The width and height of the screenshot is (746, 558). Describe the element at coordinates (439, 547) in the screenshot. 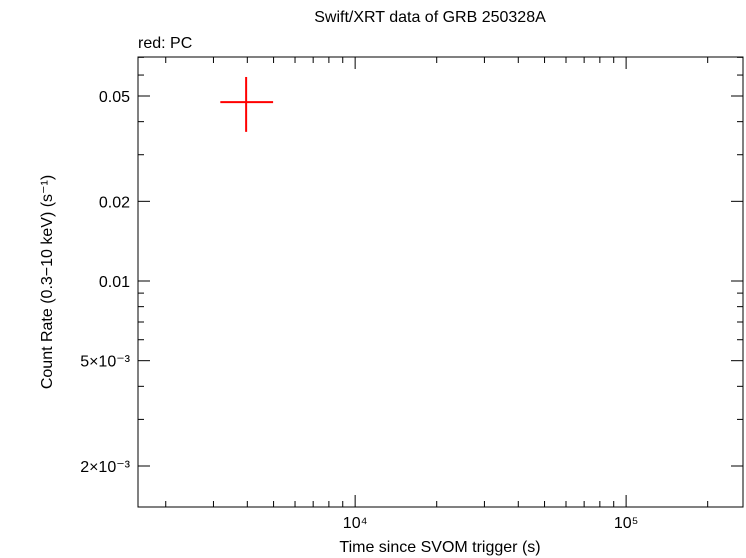

I see `x-axis-label: Time since SVOM trigger (s)` at that location.